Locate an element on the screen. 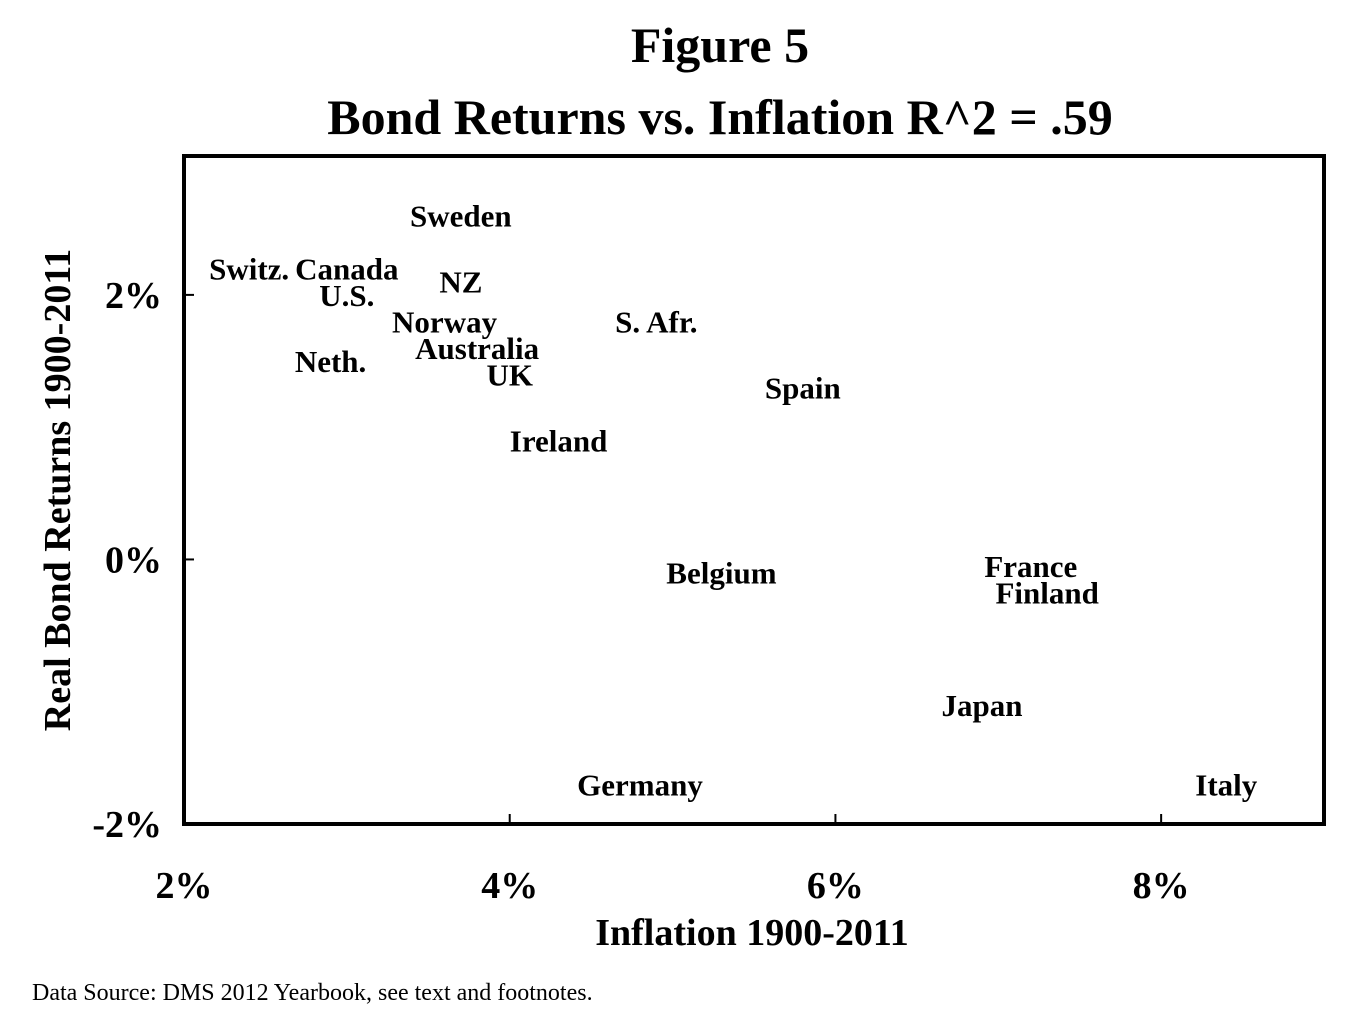  data-point-label: UK is located at coordinates (509, 374).